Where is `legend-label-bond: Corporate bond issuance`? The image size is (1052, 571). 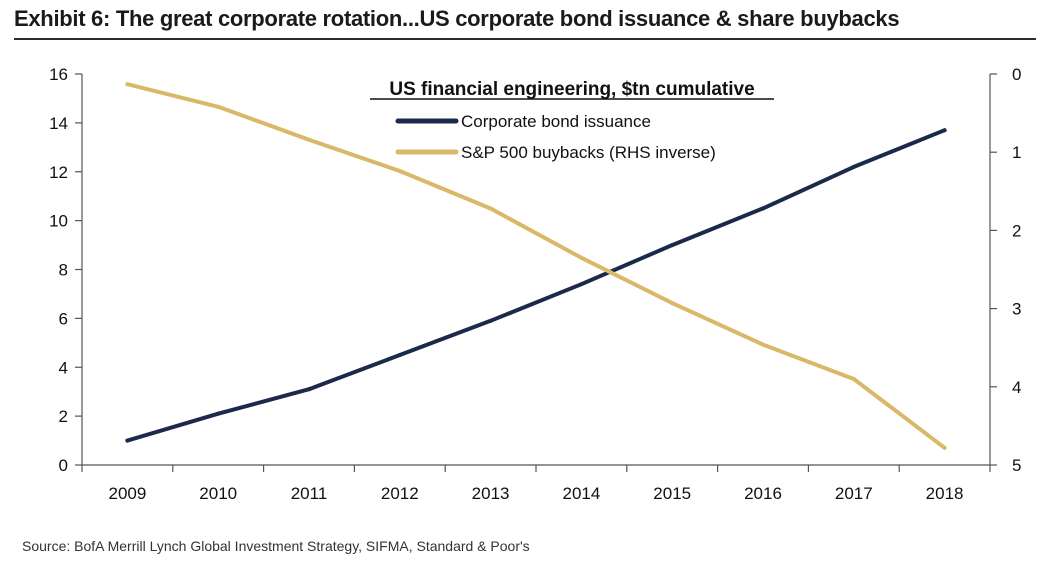 legend-label-bond: Corporate bond issuance is located at coordinates (556, 121).